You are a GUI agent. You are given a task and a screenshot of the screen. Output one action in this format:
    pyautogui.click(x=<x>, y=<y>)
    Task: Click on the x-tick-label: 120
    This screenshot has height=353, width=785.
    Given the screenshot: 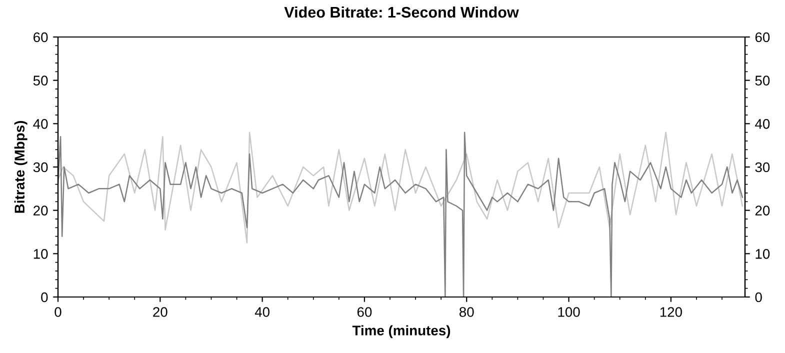 What is the action you would take?
    pyautogui.click(x=671, y=312)
    